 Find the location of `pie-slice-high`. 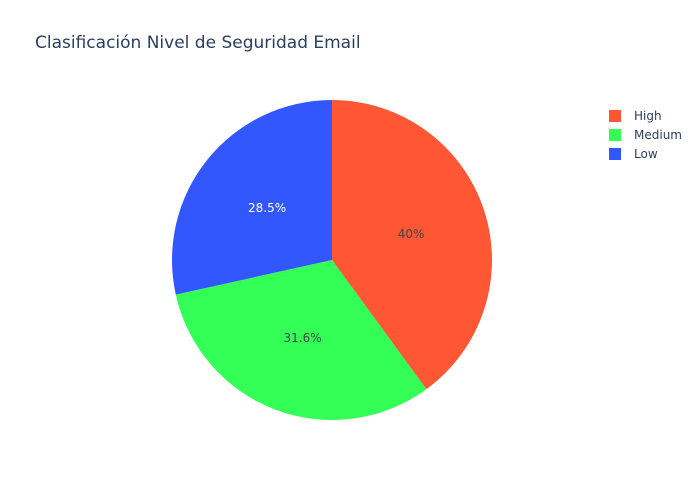

pie-slice-high is located at coordinates (412, 245).